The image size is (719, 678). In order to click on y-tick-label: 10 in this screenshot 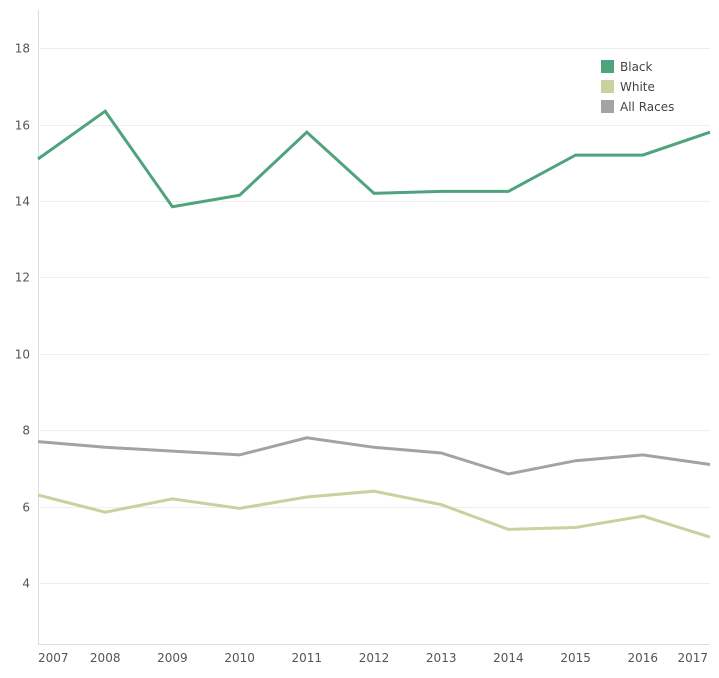, I will do `click(22, 355)`.